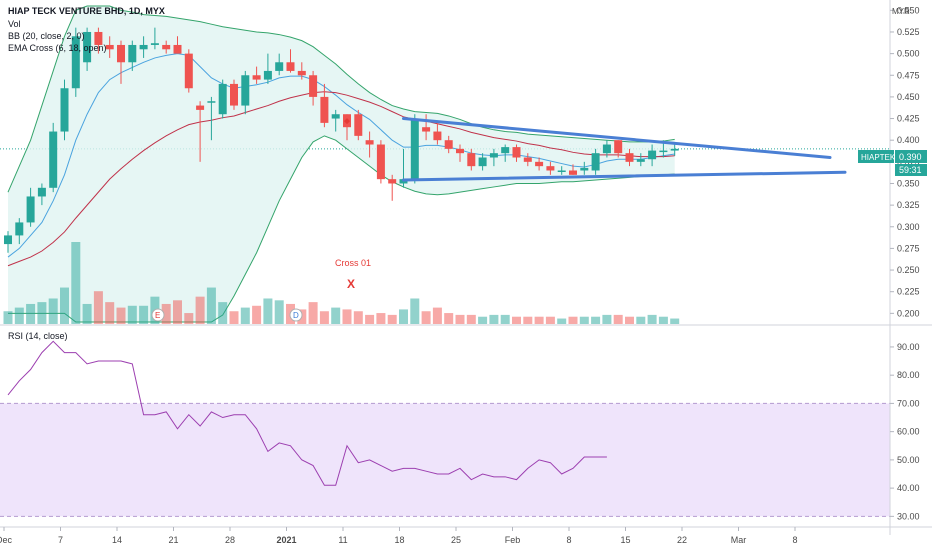  What do you see at coordinates (908, 54) in the screenshot?
I see `price-tick-label: 0.500` at bounding box center [908, 54].